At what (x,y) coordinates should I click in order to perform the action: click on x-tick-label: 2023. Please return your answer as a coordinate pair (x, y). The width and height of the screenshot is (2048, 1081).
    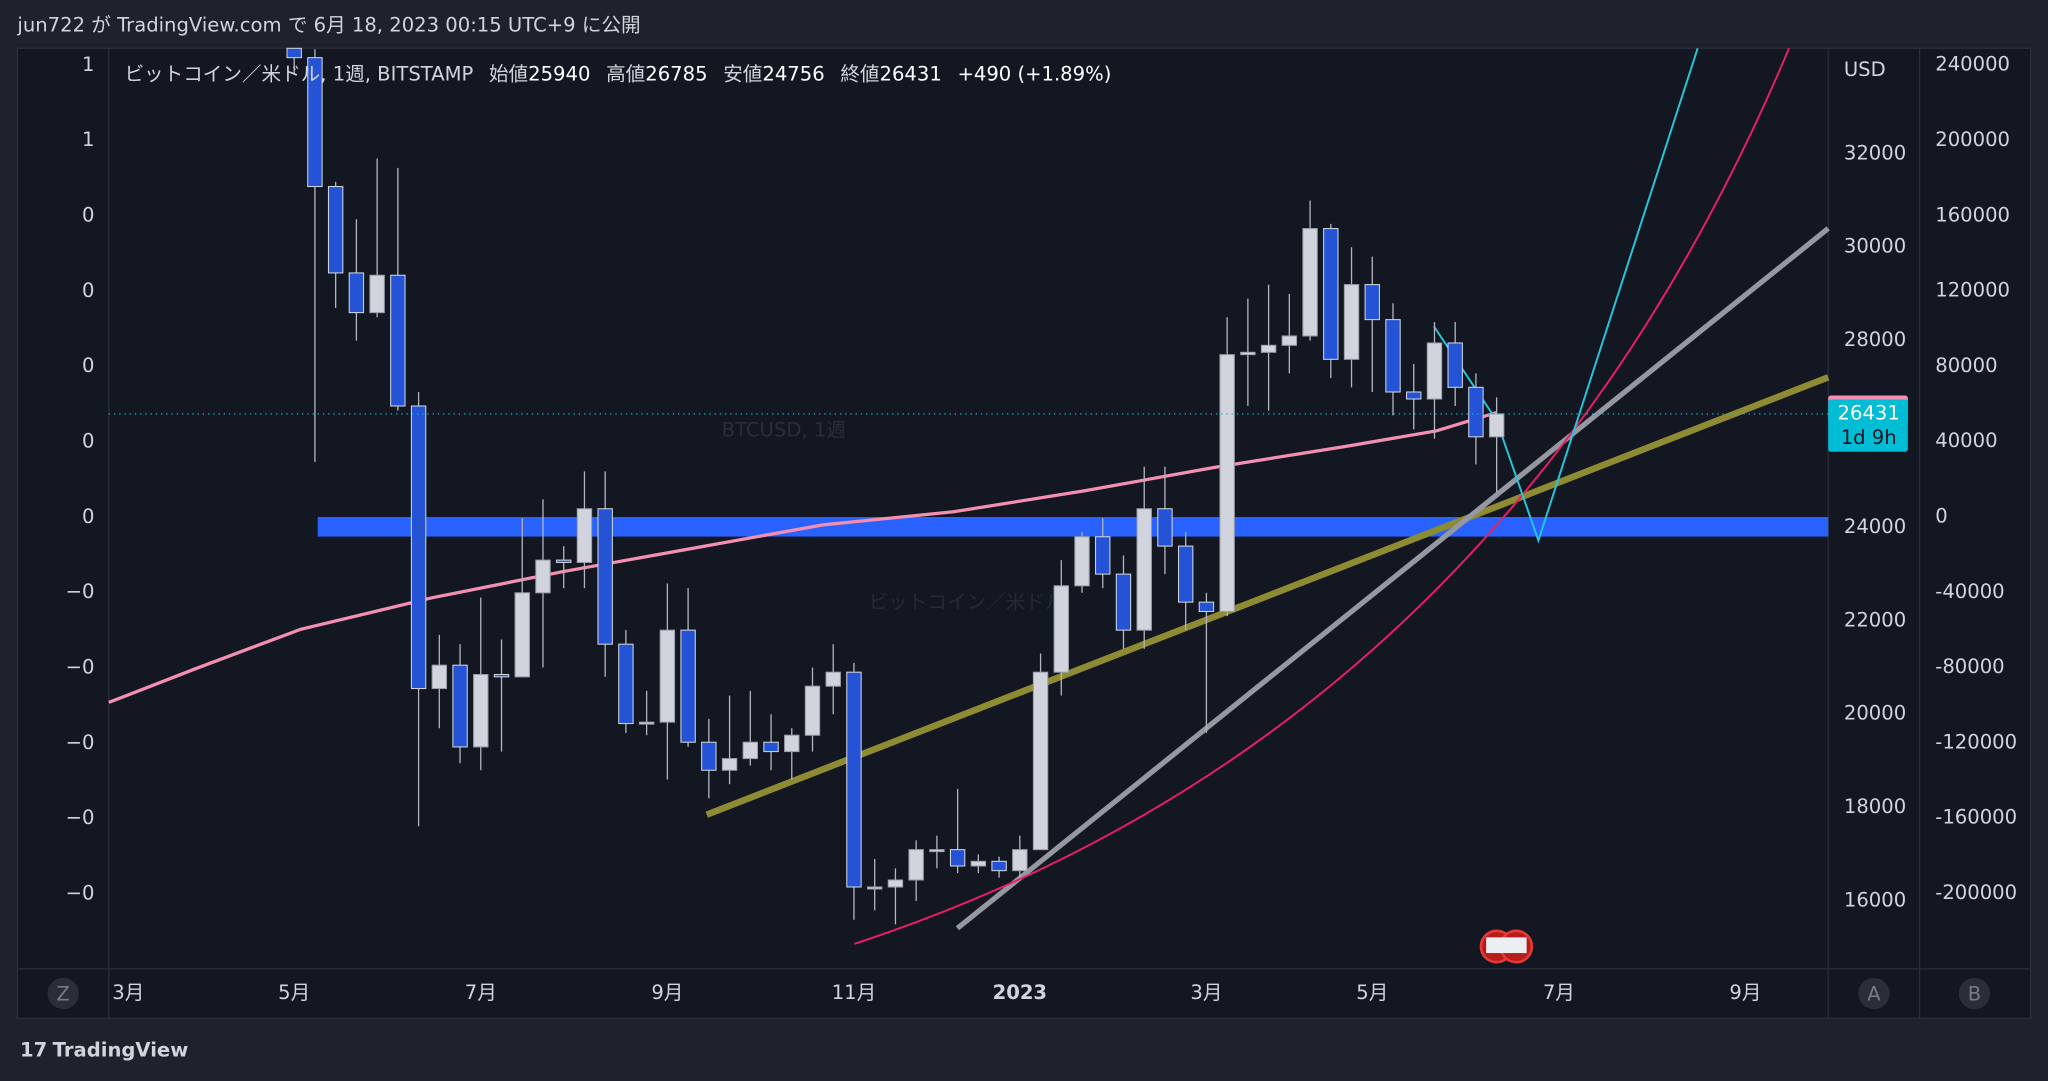
    Looking at the image, I should click on (1020, 992).